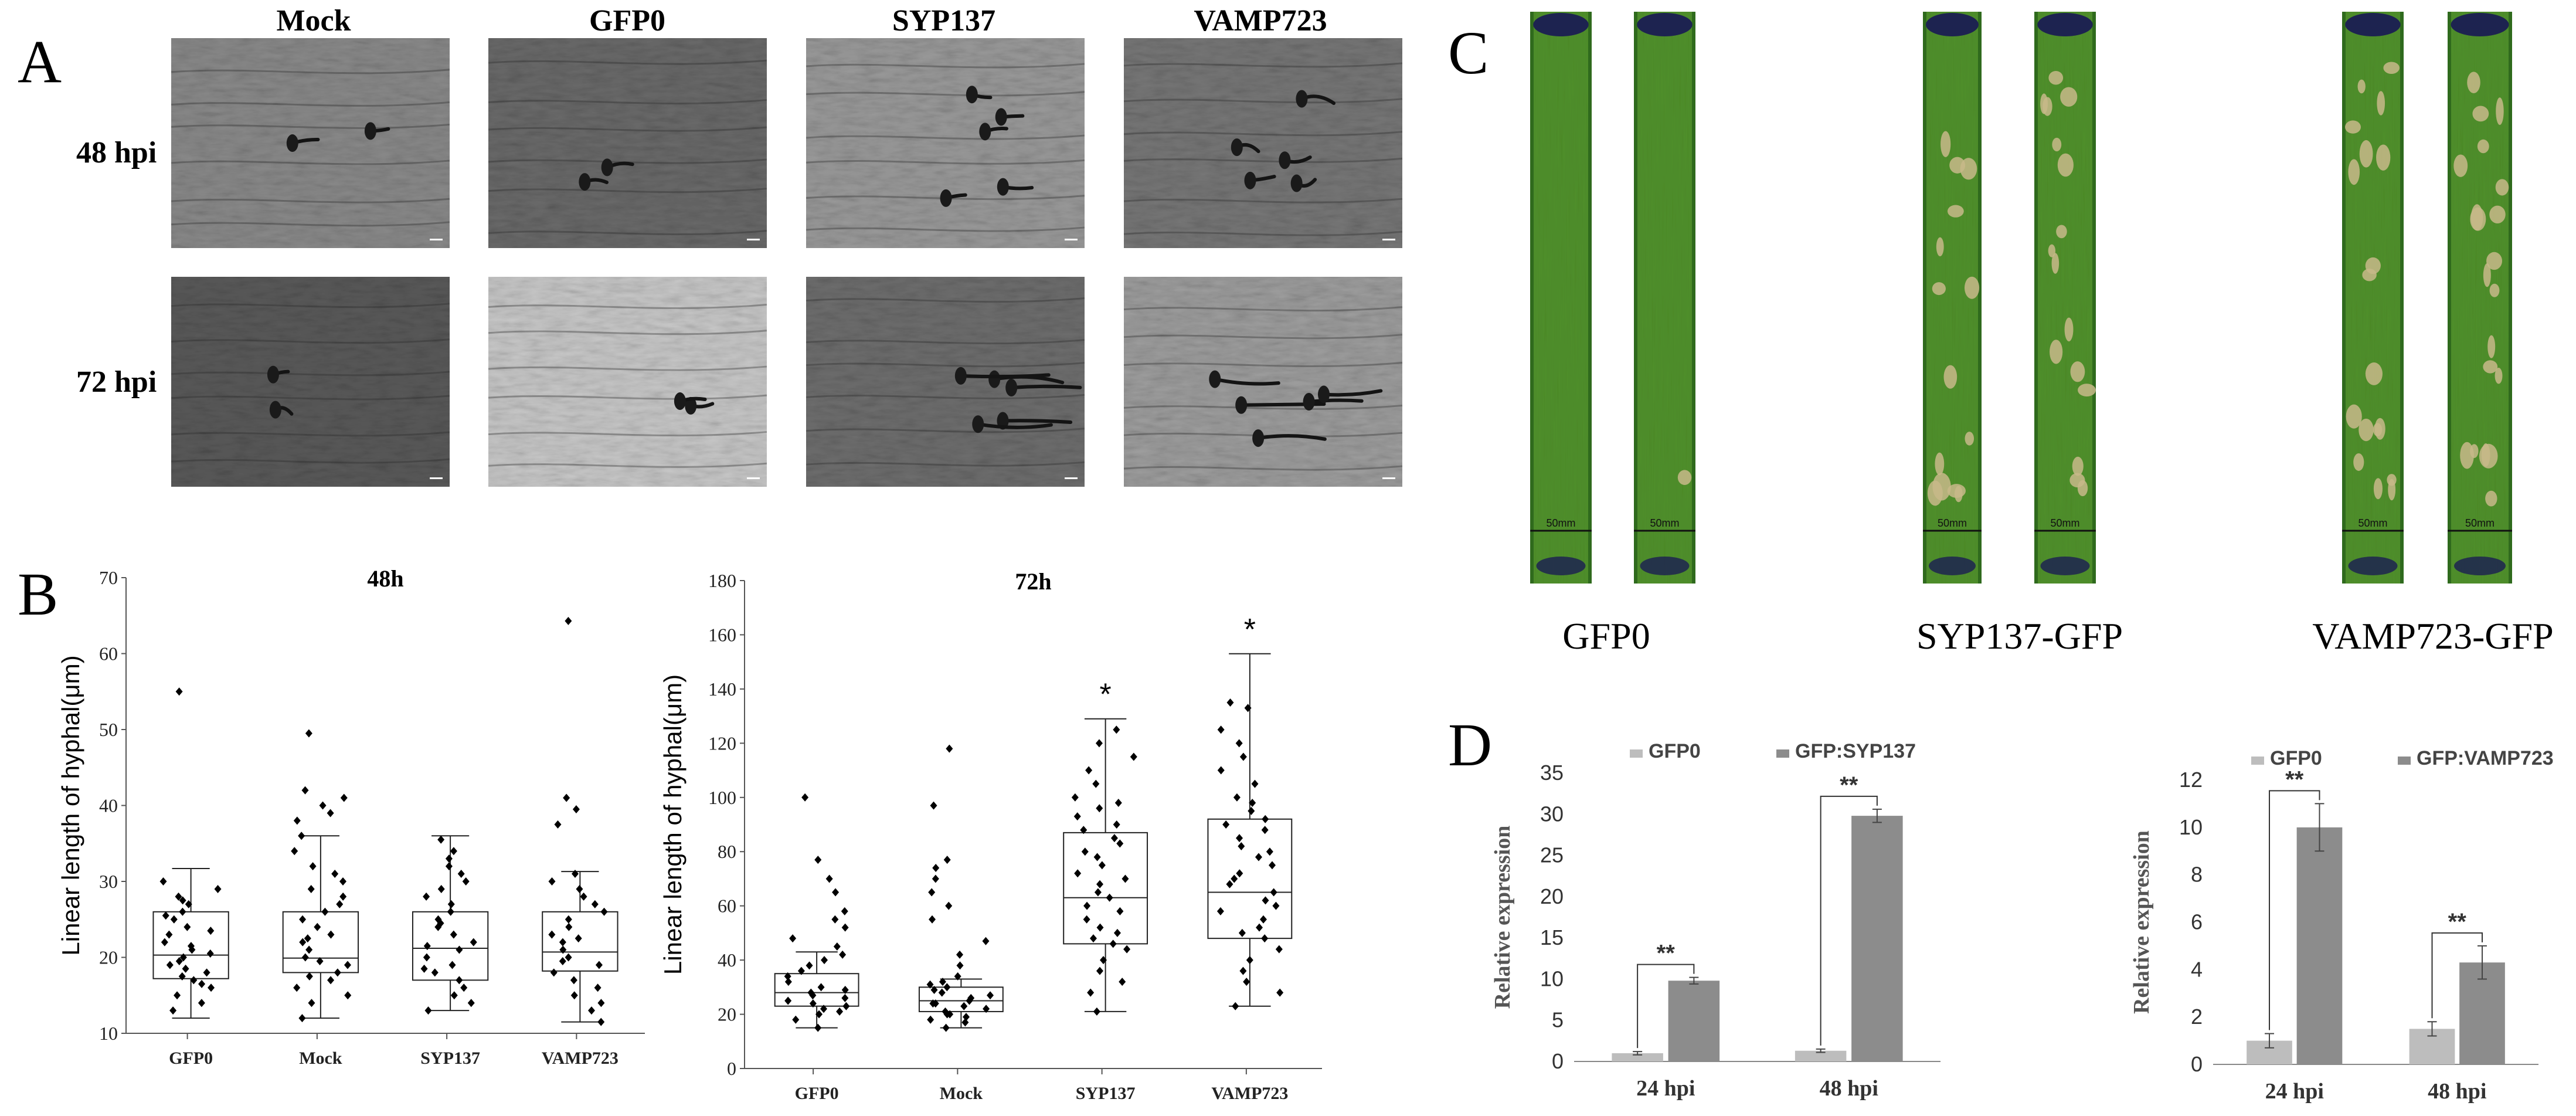 The height and width of the screenshot is (1116, 2576). Describe the element at coordinates (2191, 827) in the screenshot. I see `y-tick-label: 10` at that location.